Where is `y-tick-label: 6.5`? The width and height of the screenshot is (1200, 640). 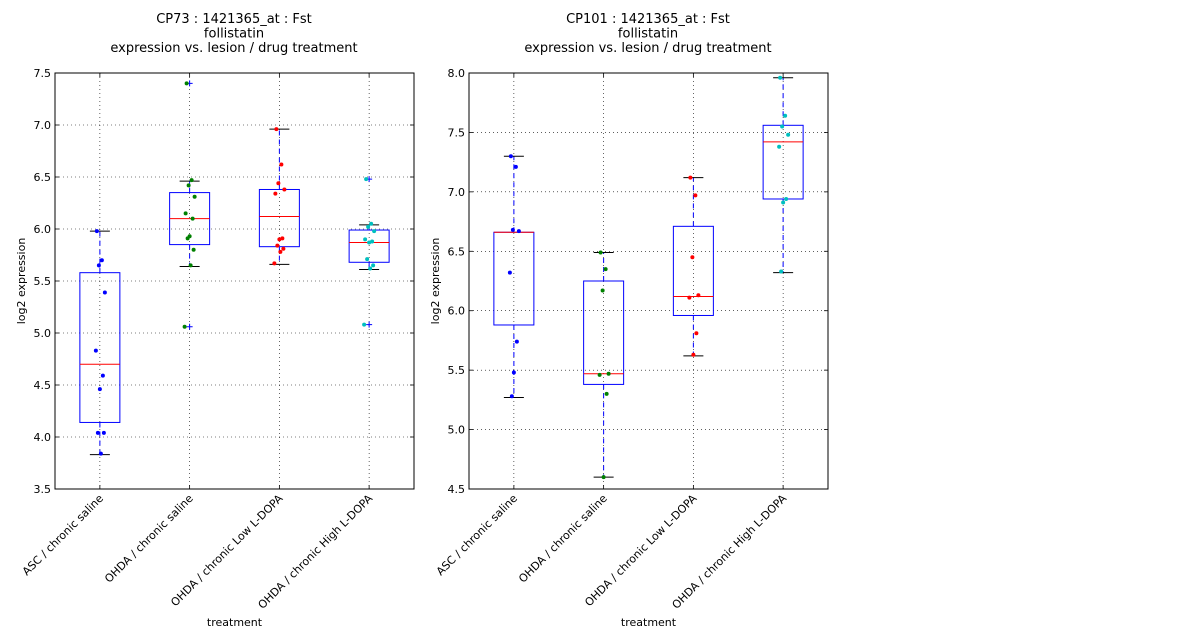 y-tick-label: 6.5 is located at coordinates (457, 251).